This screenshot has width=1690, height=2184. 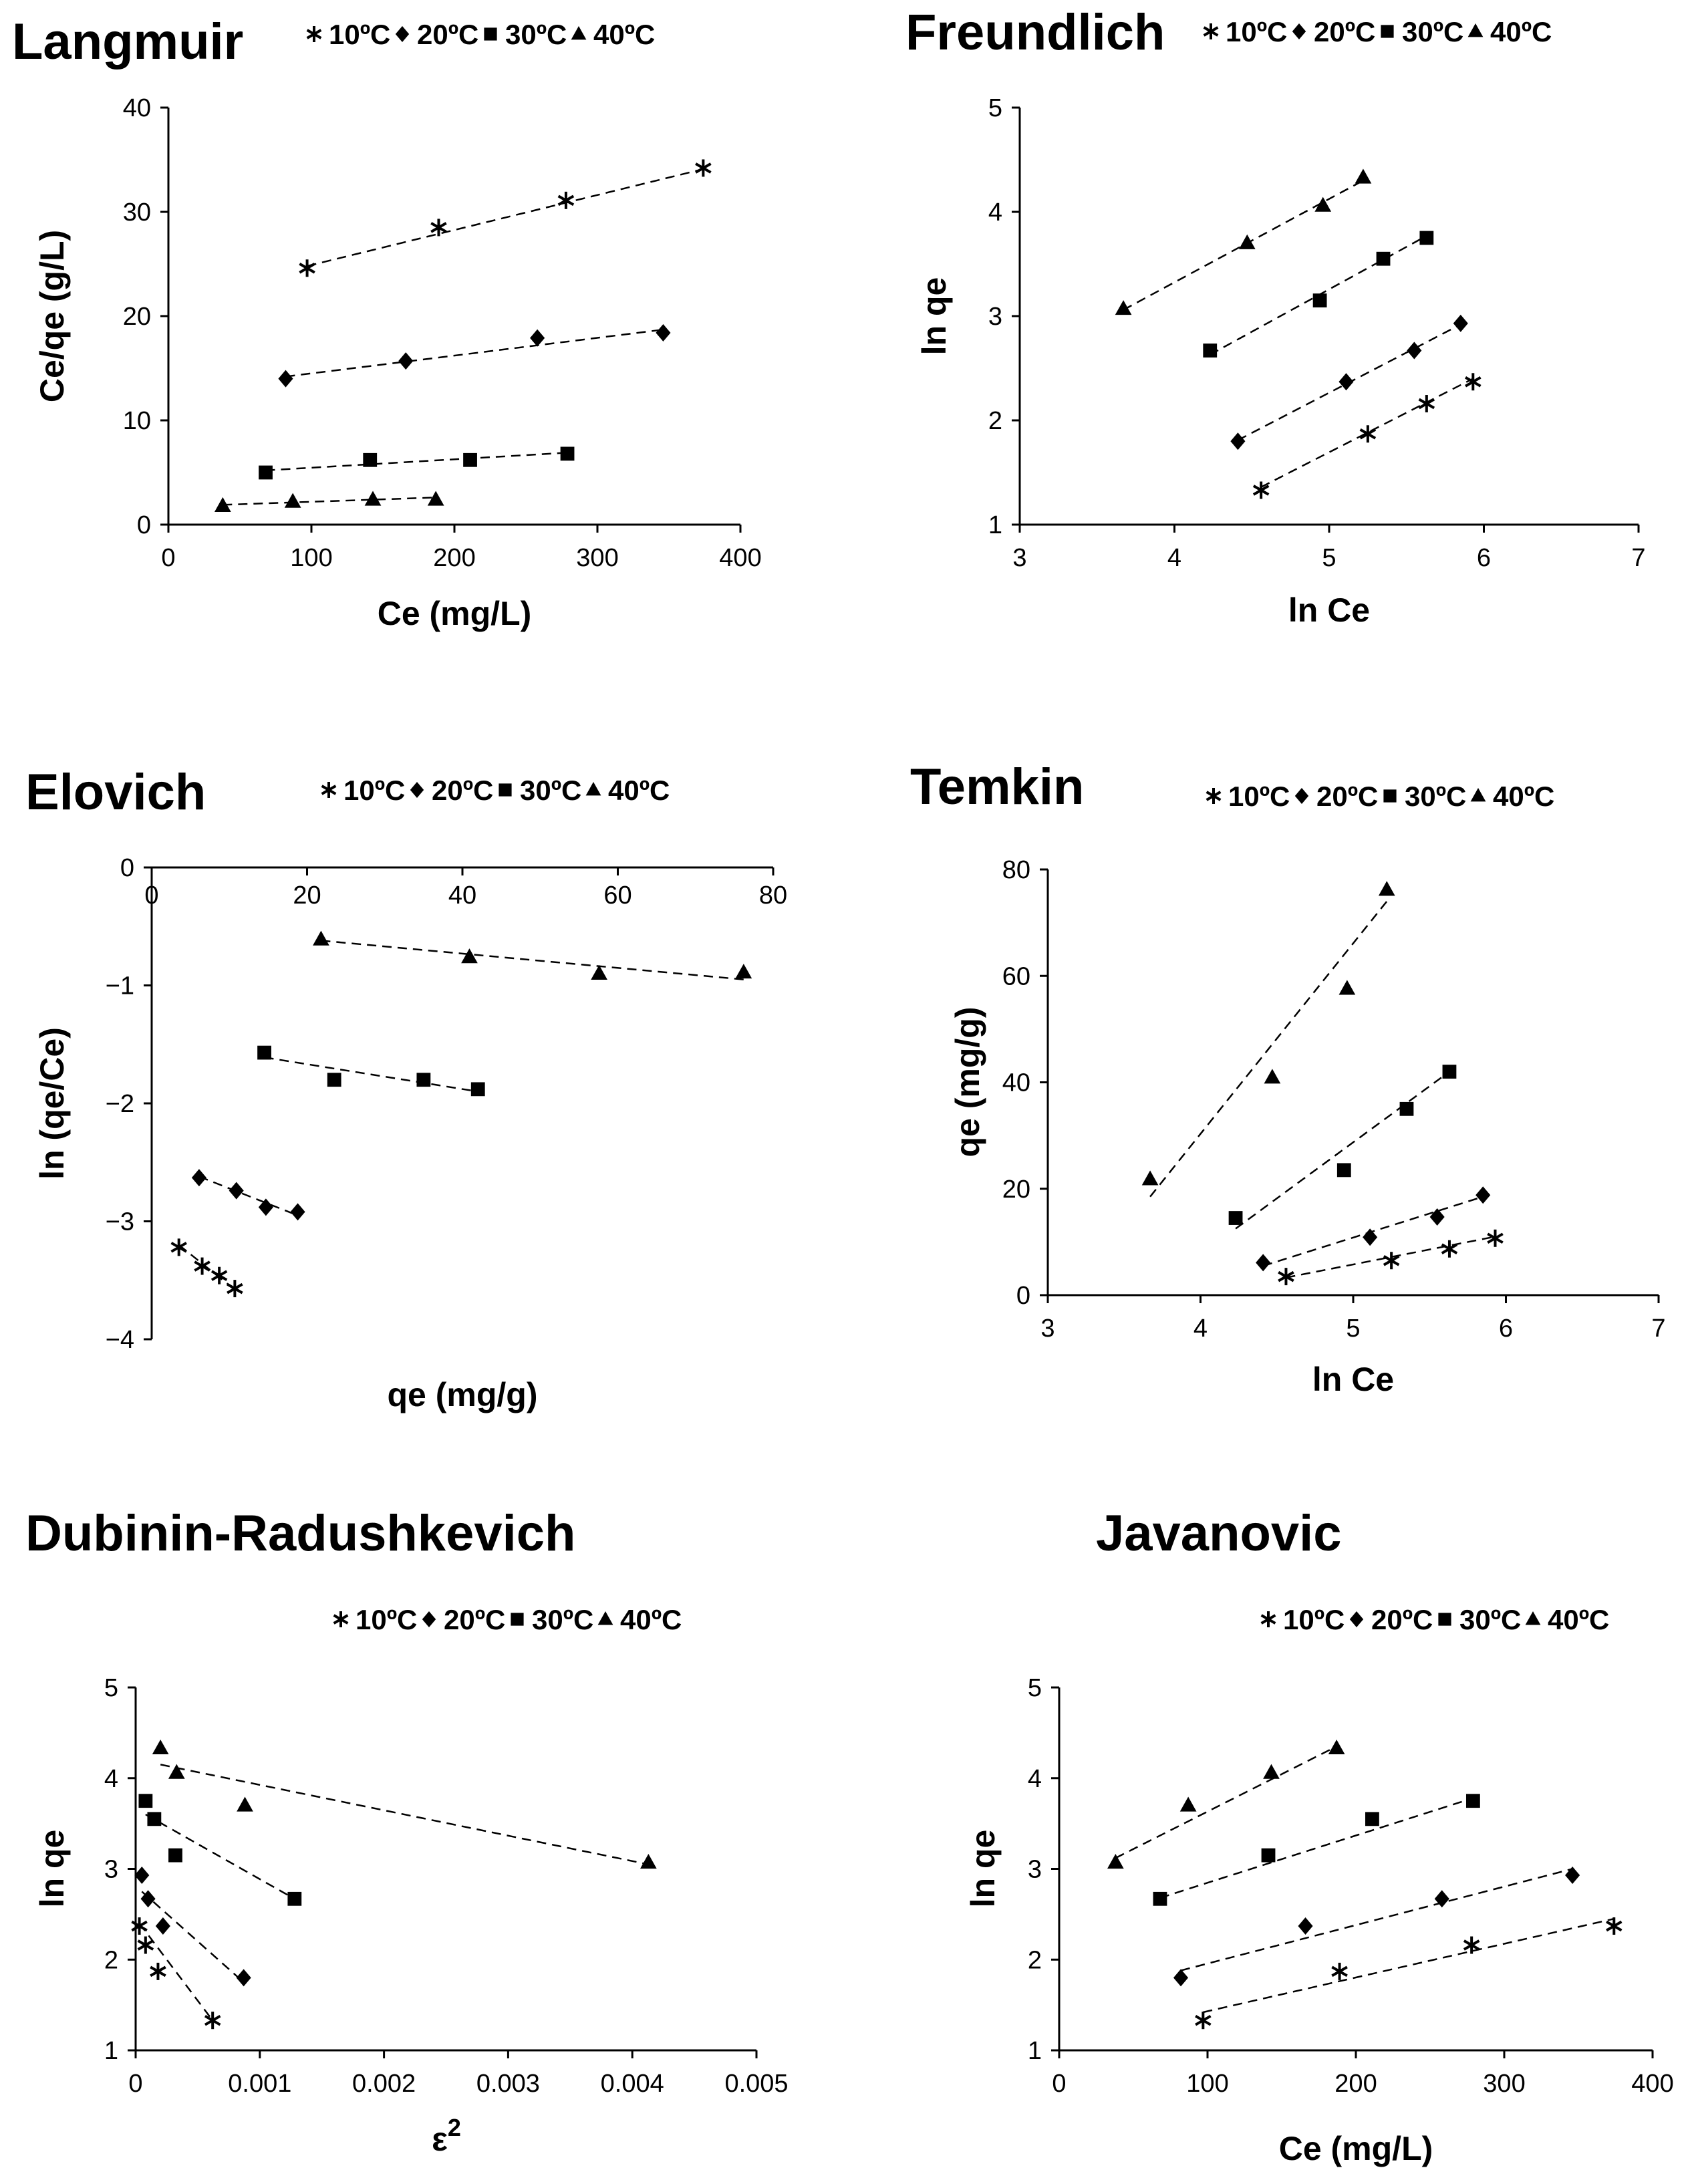 I want to click on y-tick-label: 5, so click(x=111, y=1688).